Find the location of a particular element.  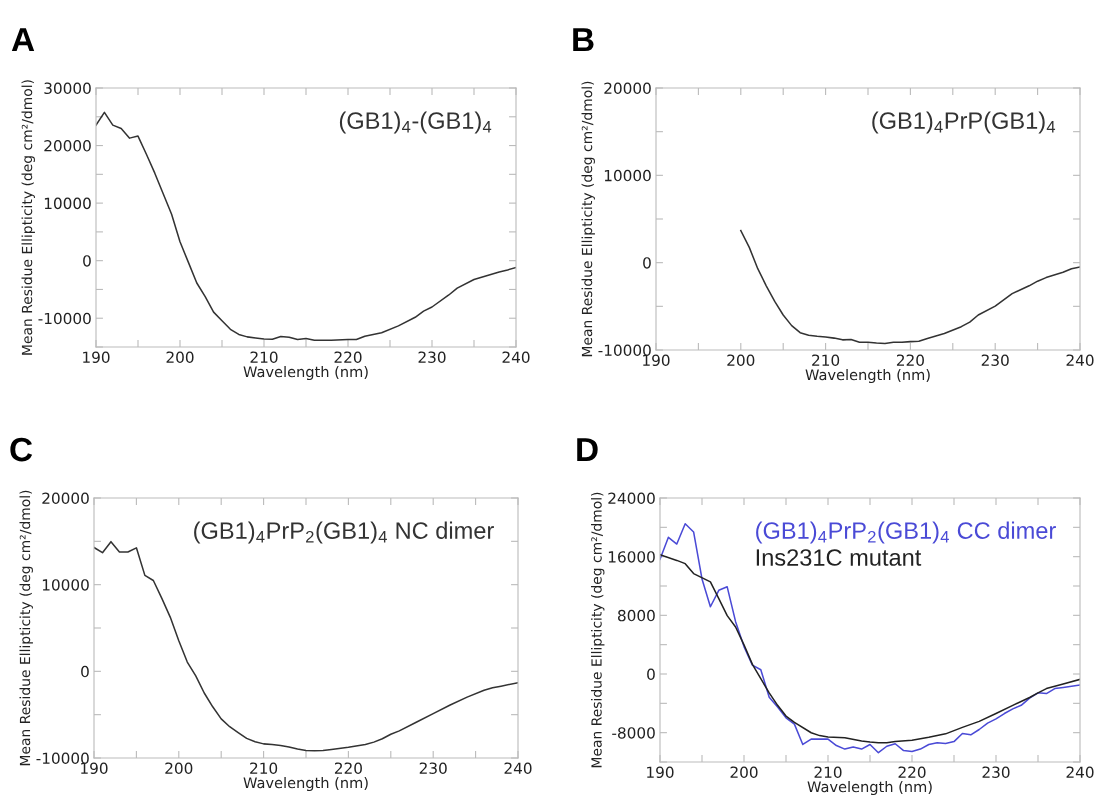

text: (GB1)$_{4}$PrP$_{2}$(GB1)$_{4}$ NC dimer is located at coordinates (344, 532).